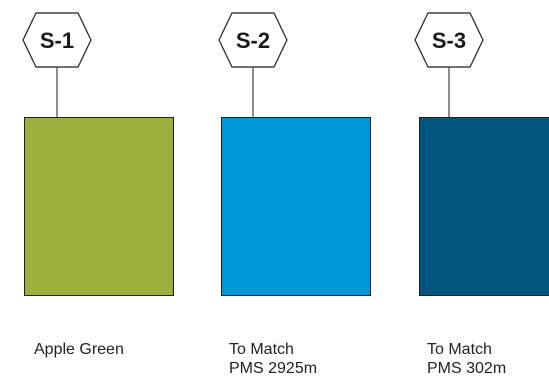 Image resolution: width=549 pixels, height=383 pixels. I want to click on swatch-caption: To Match PMS 2925m, so click(273, 359).